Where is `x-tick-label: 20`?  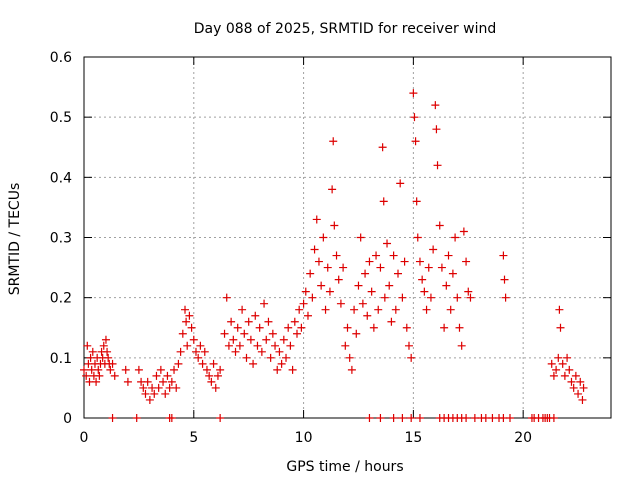 x-tick-label: 20 is located at coordinates (523, 438).